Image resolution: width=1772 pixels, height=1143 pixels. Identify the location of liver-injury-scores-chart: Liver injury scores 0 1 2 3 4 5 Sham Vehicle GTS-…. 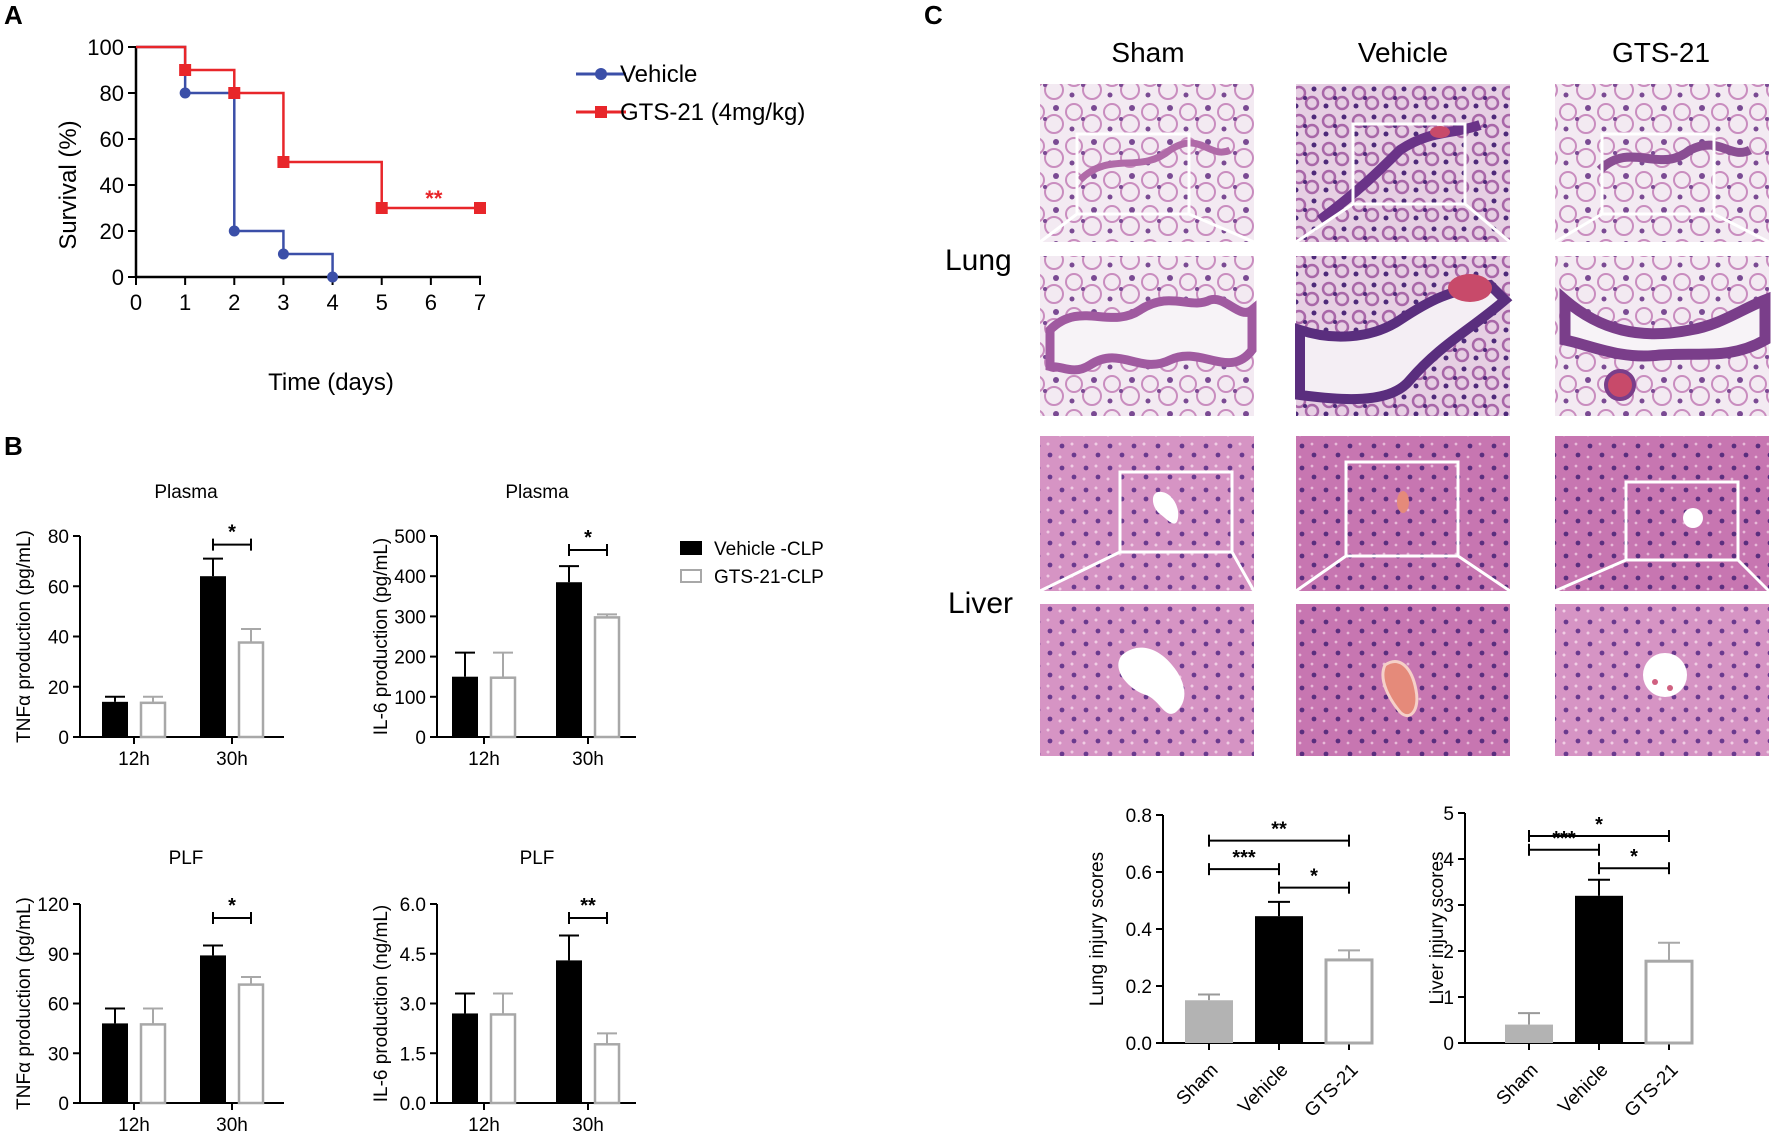
(1560, 963).